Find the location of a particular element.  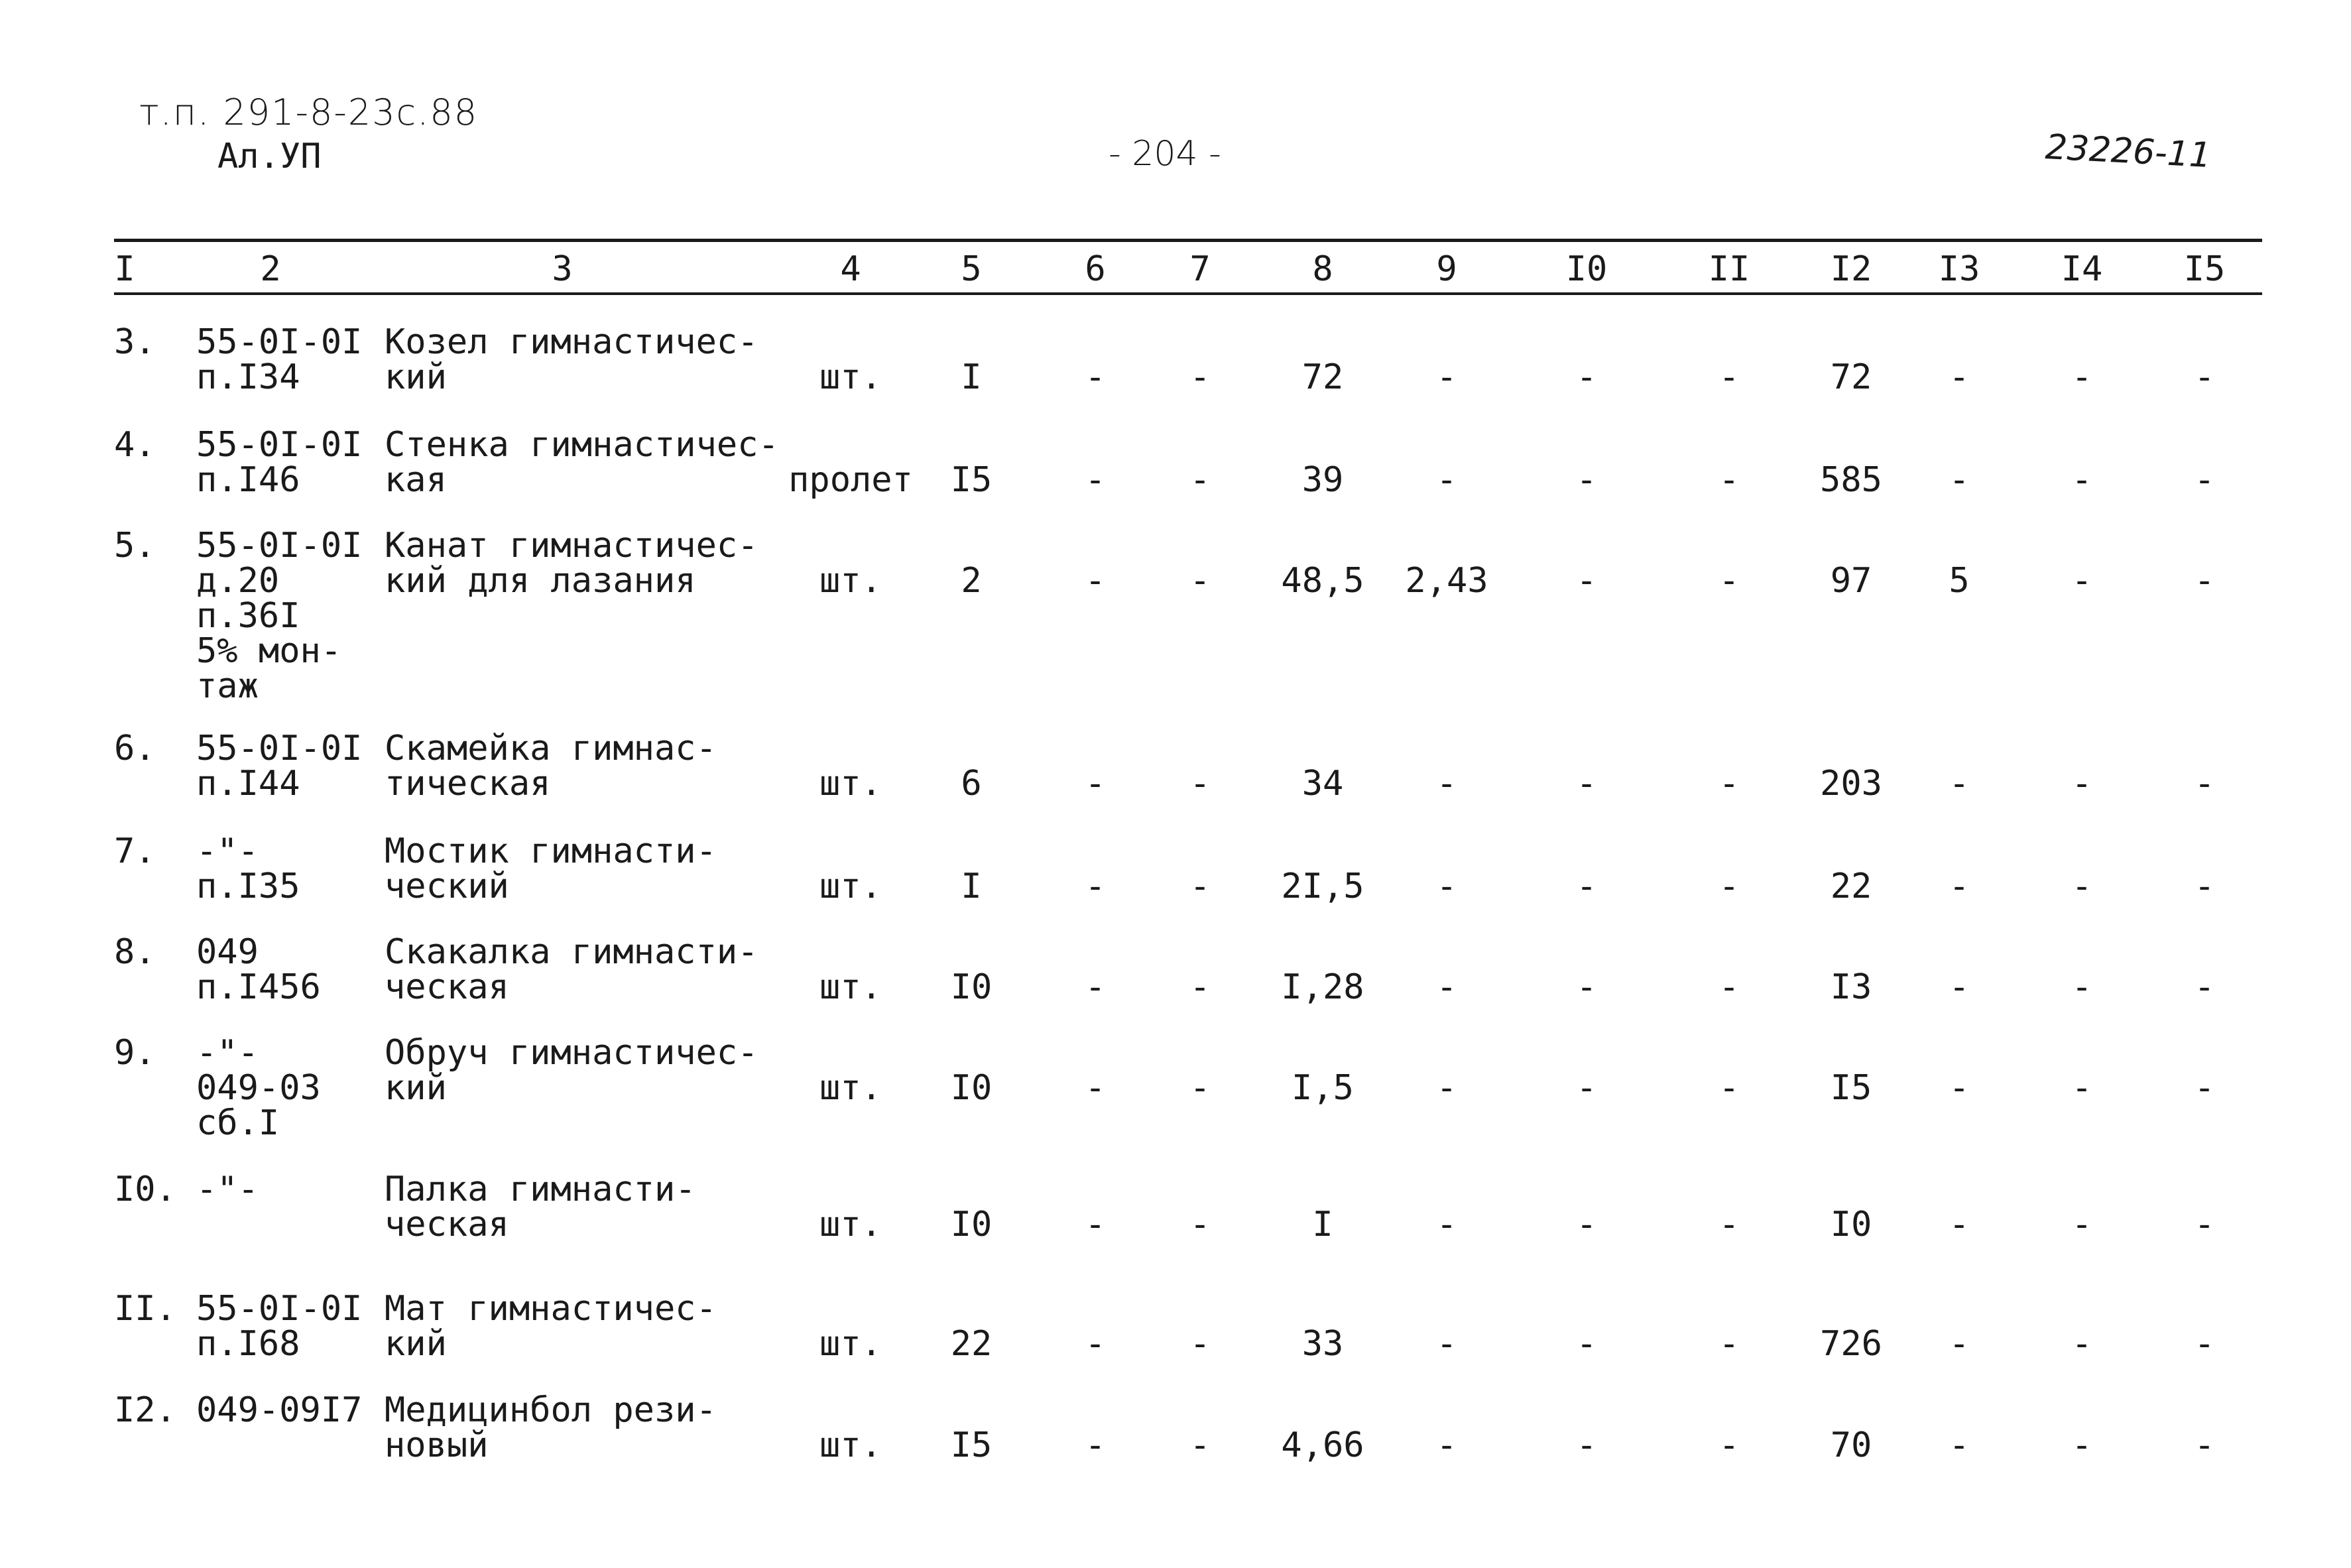

item-name-line: Канат гимнастичес- is located at coordinates (571, 546).